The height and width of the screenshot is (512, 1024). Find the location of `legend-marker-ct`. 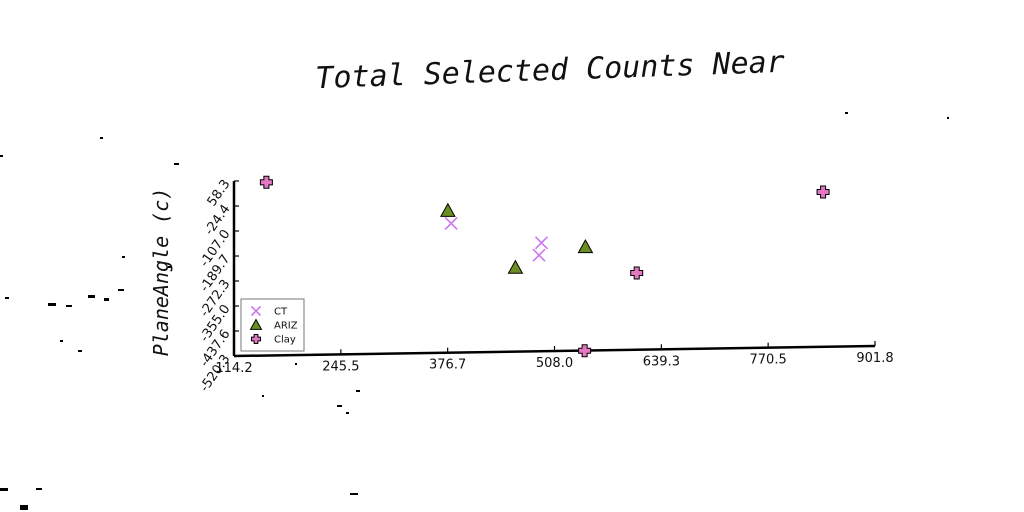

legend-marker-ct is located at coordinates (256, 311).